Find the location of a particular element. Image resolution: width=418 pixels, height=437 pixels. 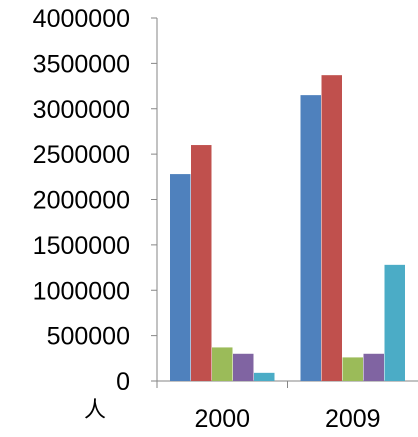

y-tick-label: 1000000 is located at coordinates (81, 291).